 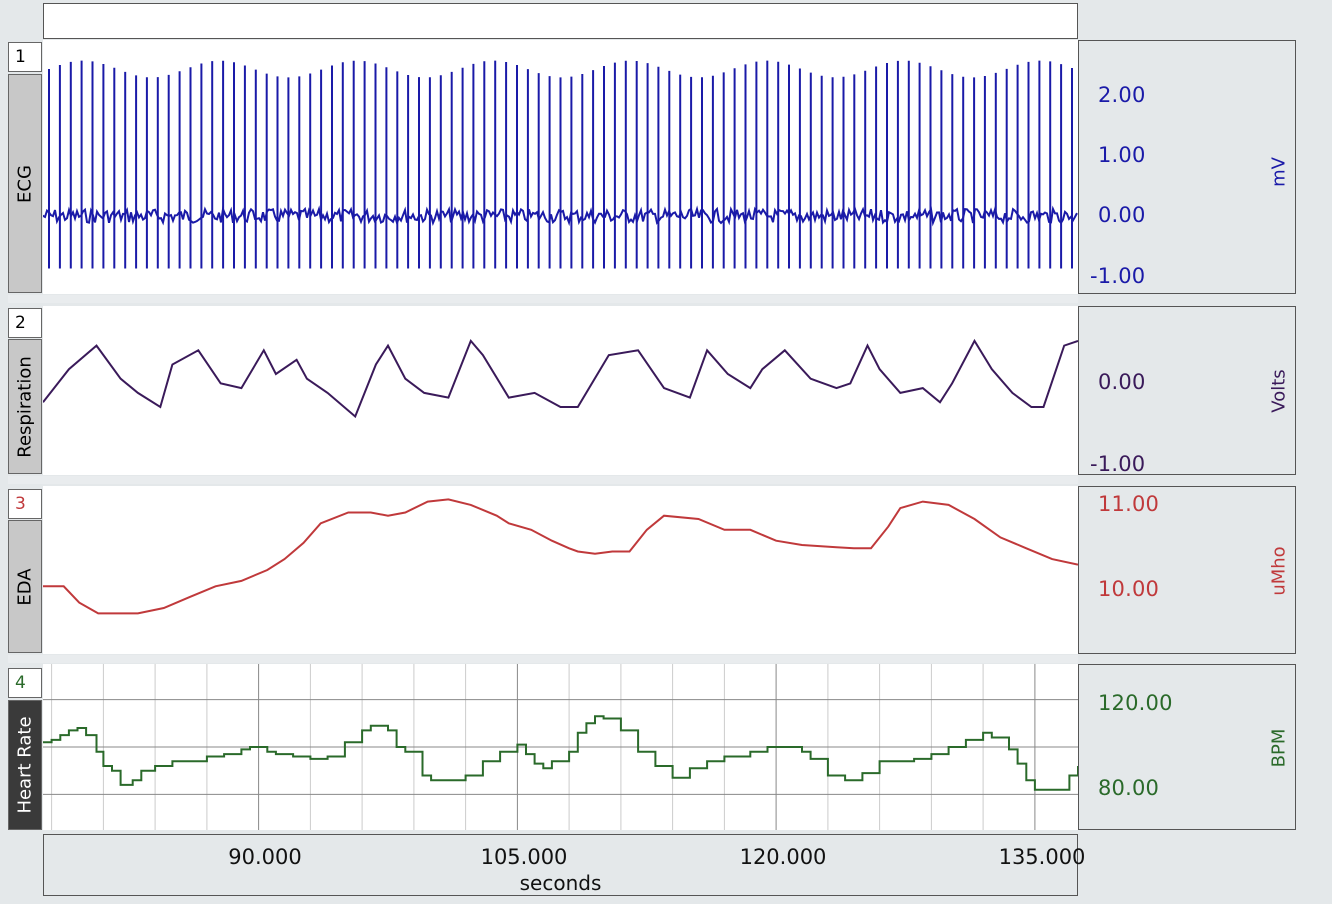 I want to click on respiration-scale: 0.00 -1.00 Volts, so click(x=1187, y=391).